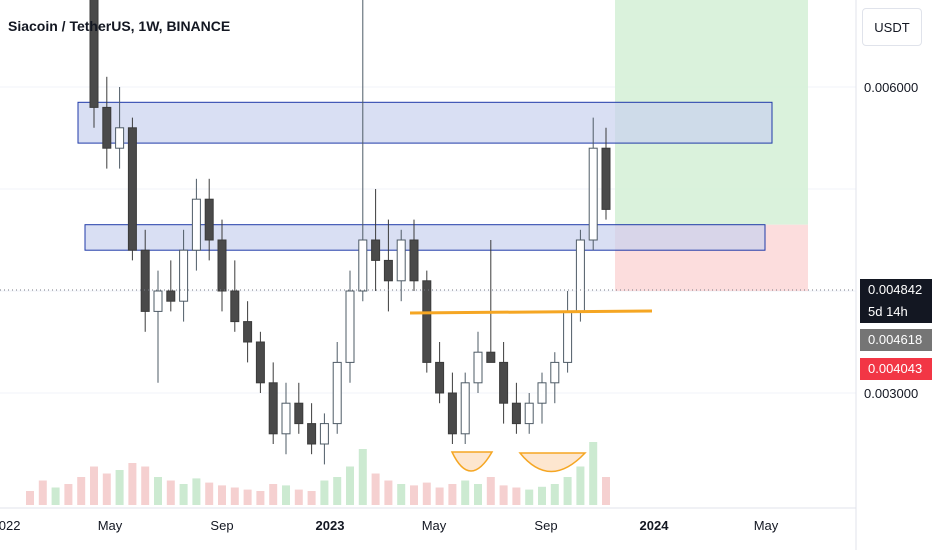 The width and height of the screenshot is (932, 550). Describe the element at coordinates (891, 393) in the screenshot. I see `y-tick-label: 0.003000` at that location.